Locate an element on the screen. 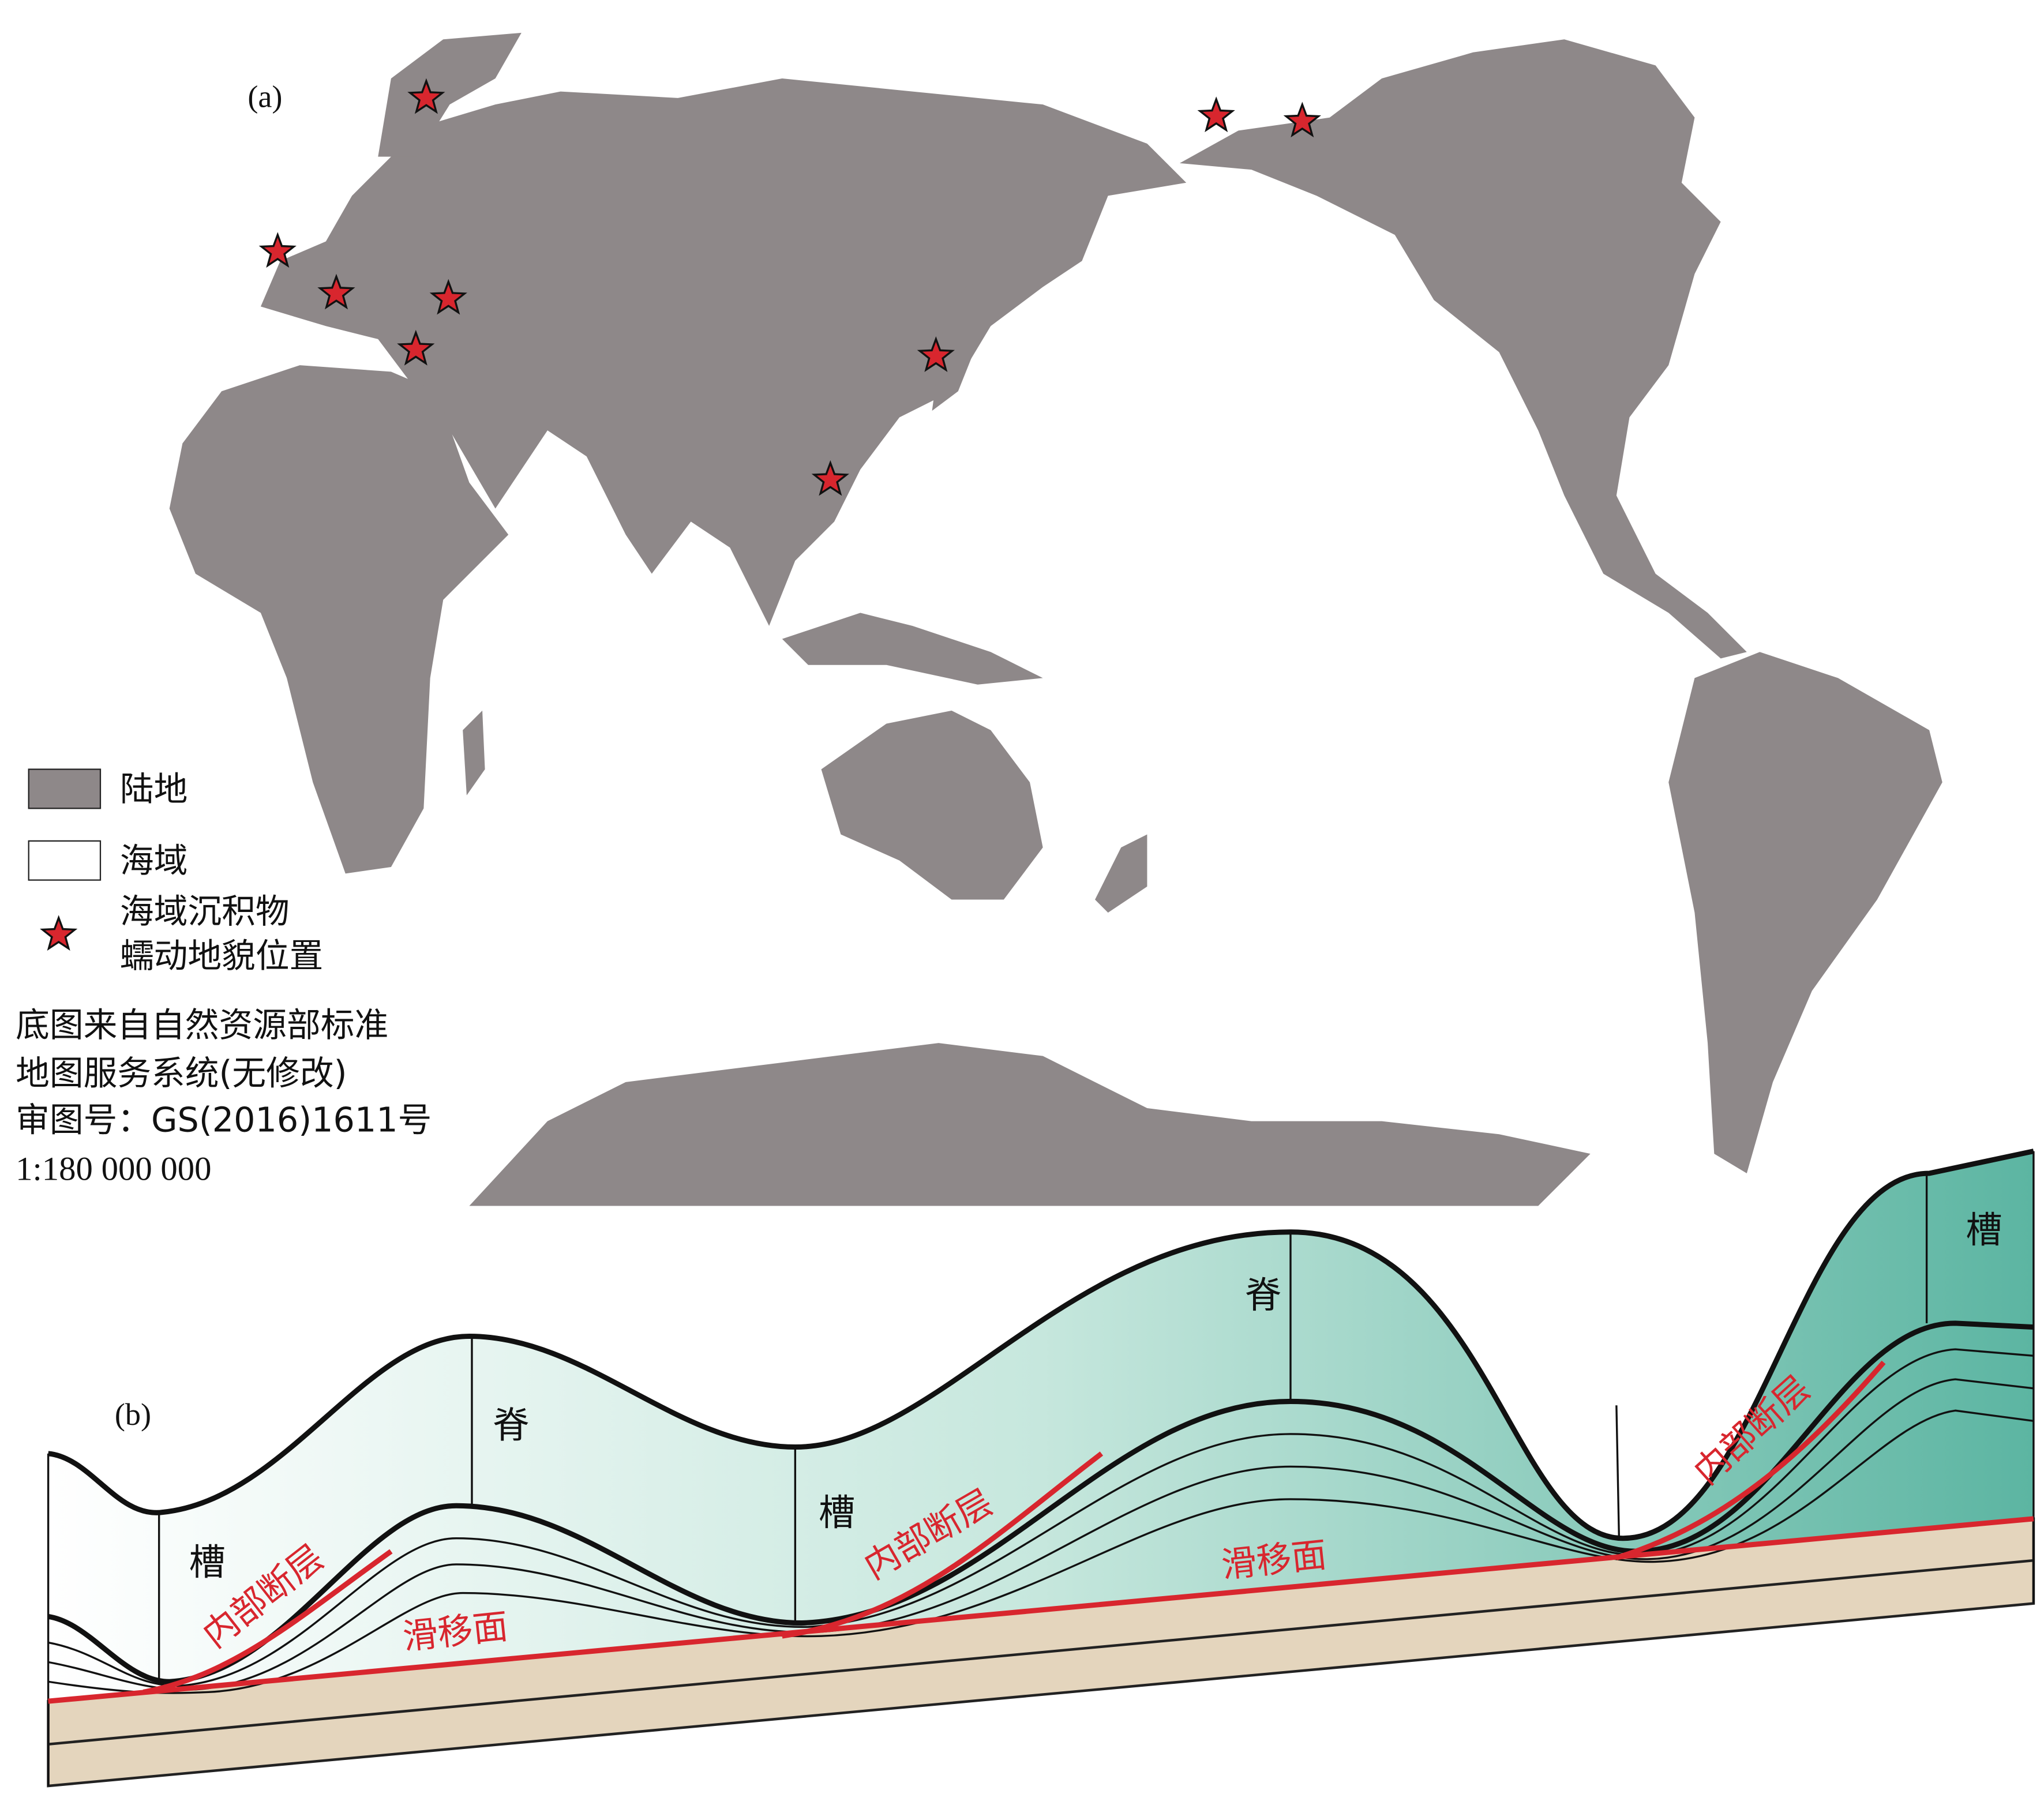 The height and width of the screenshot is (1794, 2044). africa is located at coordinates (339, 620).